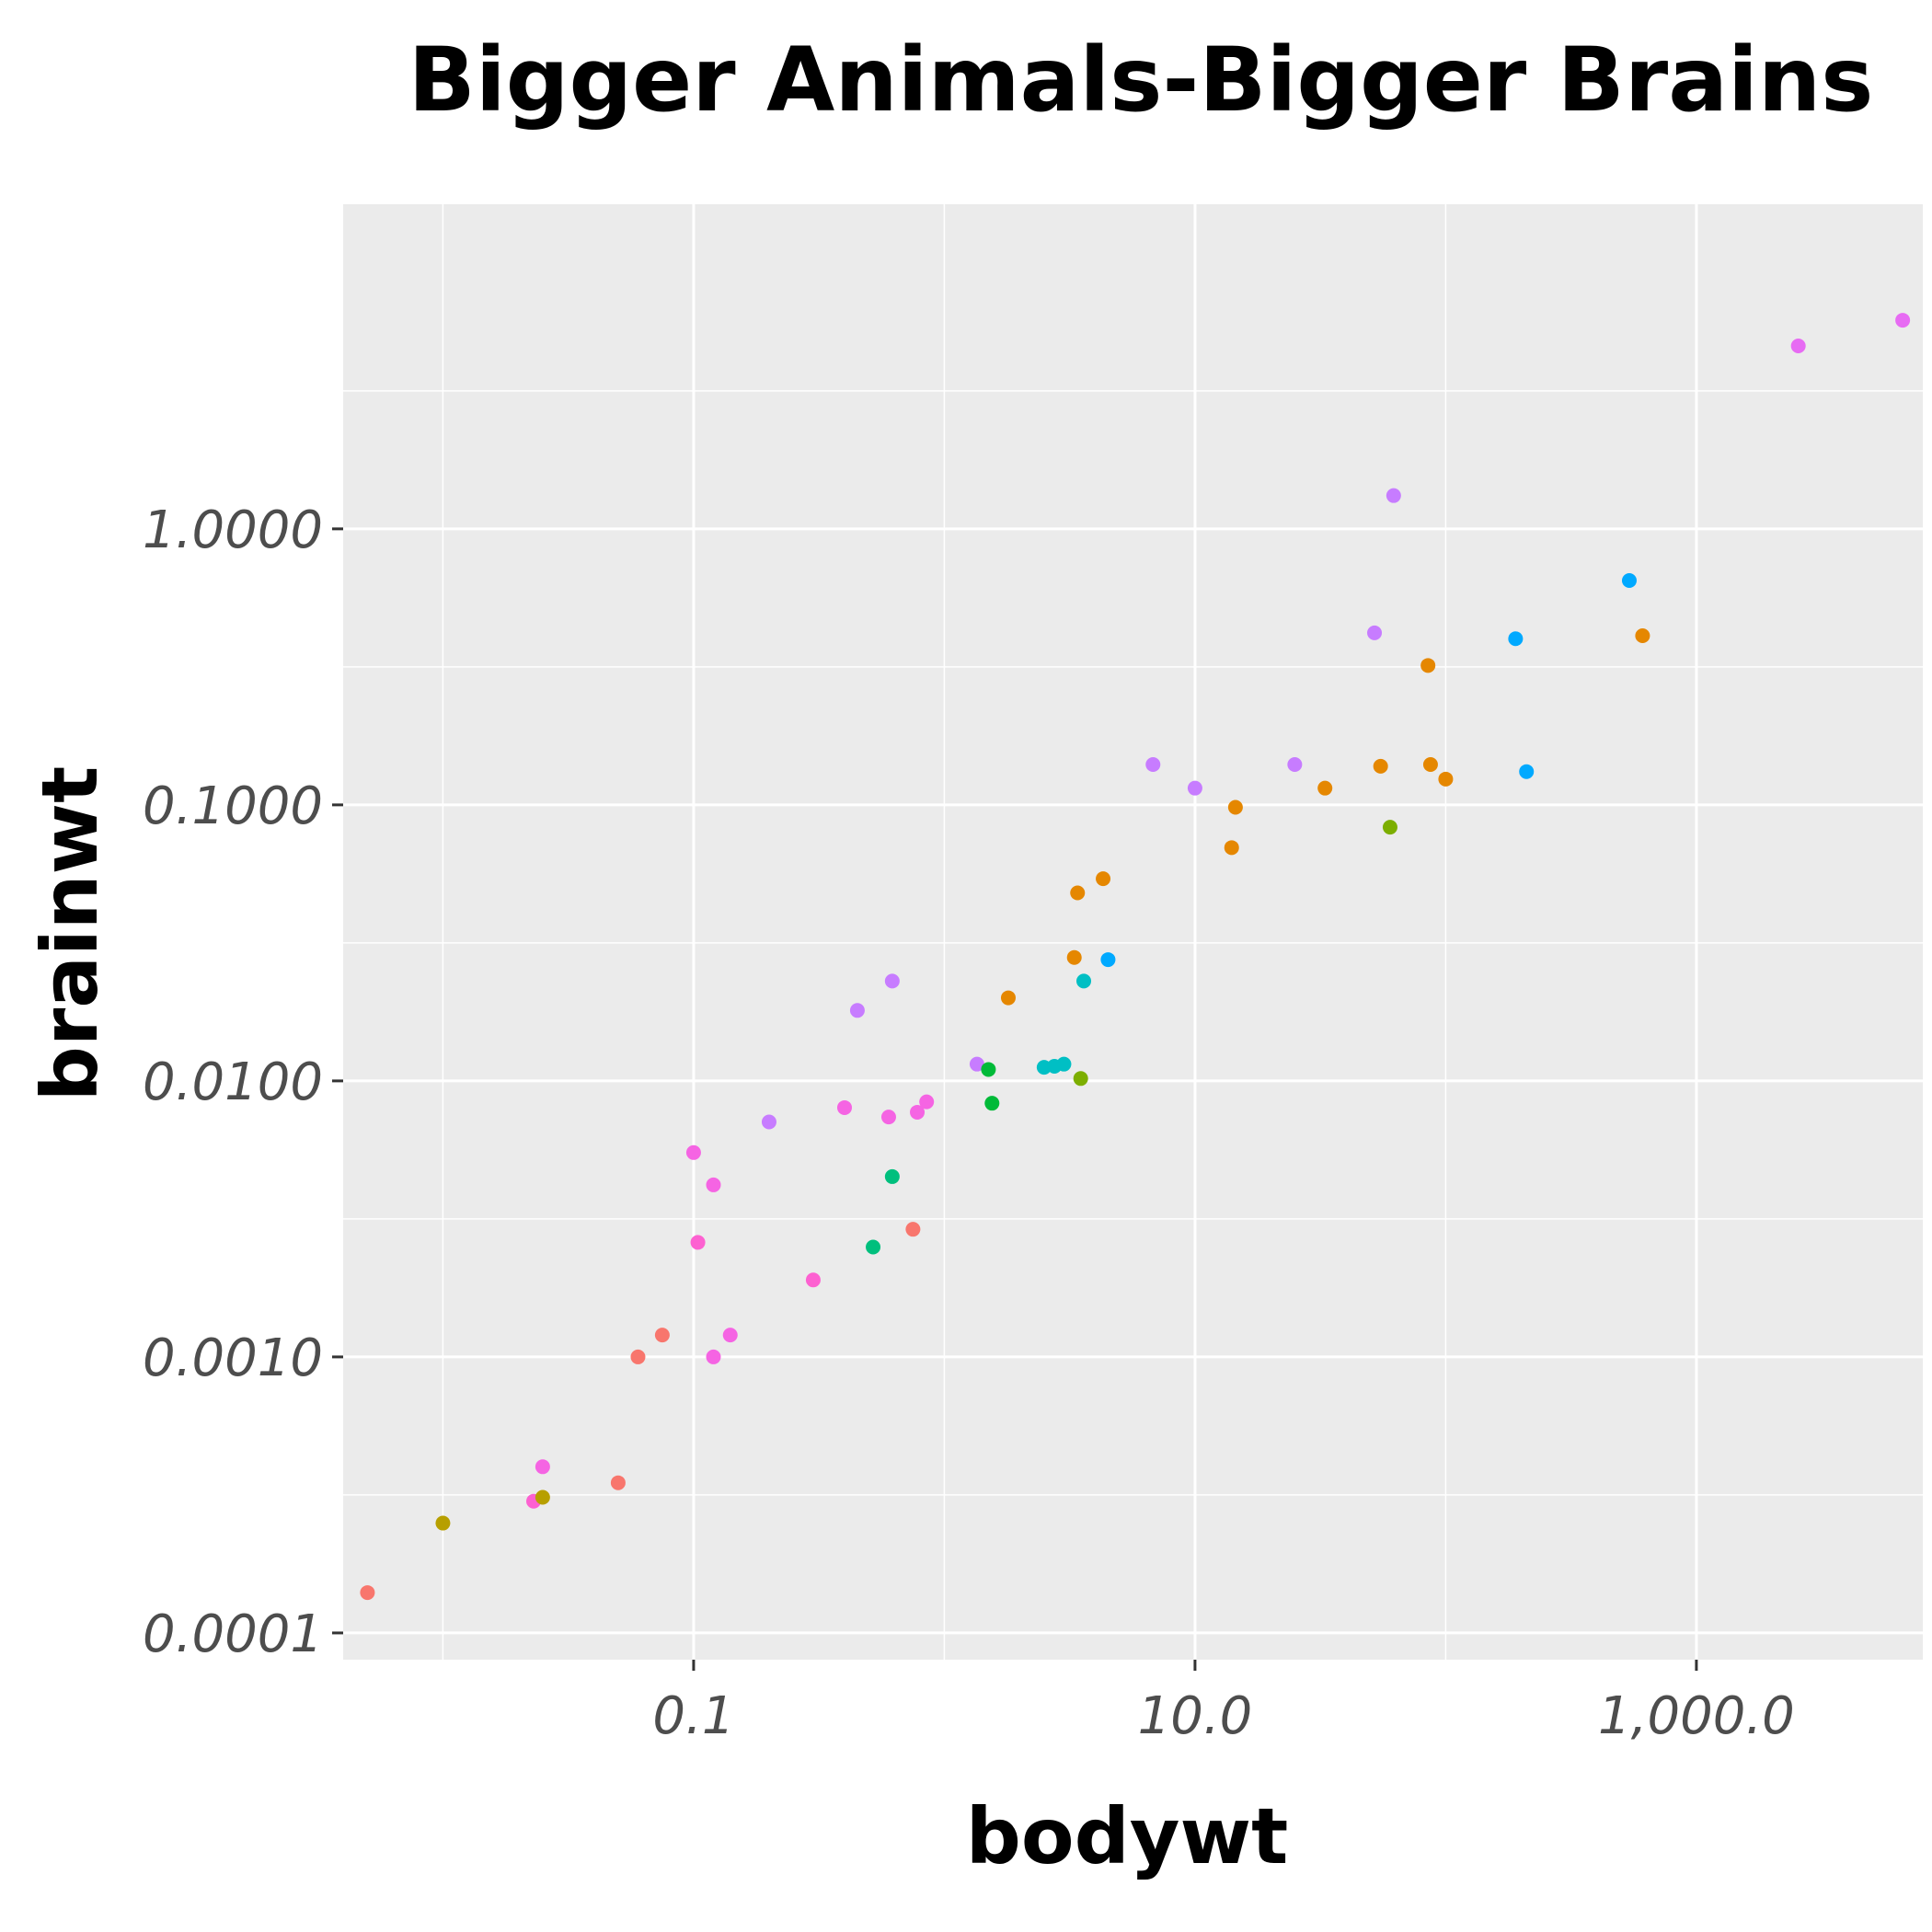  I want to click on y-axis-title: brainwt, so click(70, 934).